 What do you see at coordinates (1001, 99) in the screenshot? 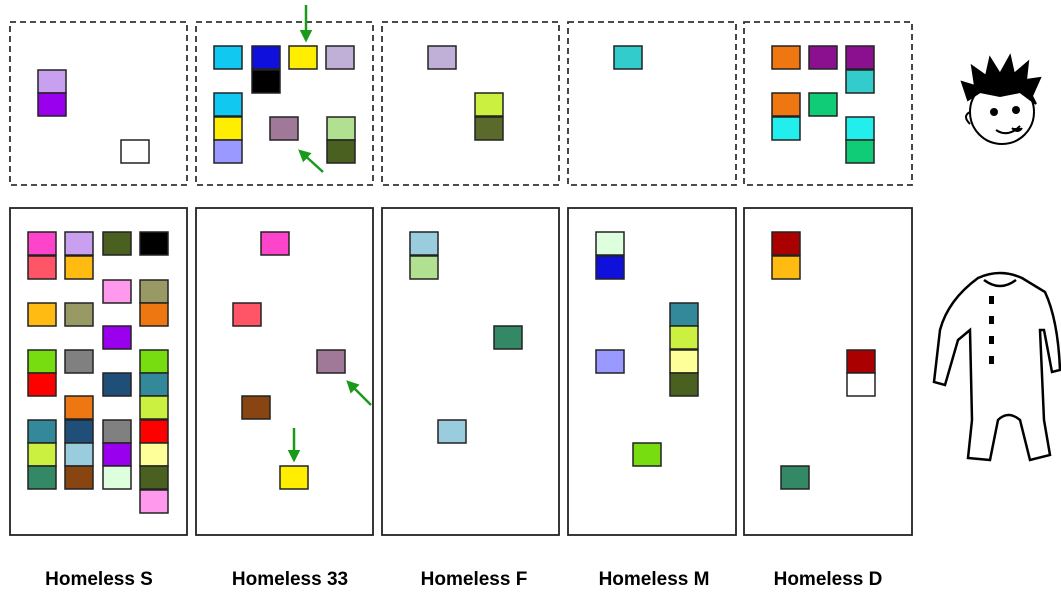
I see `boy-face-icon` at bounding box center [1001, 99].